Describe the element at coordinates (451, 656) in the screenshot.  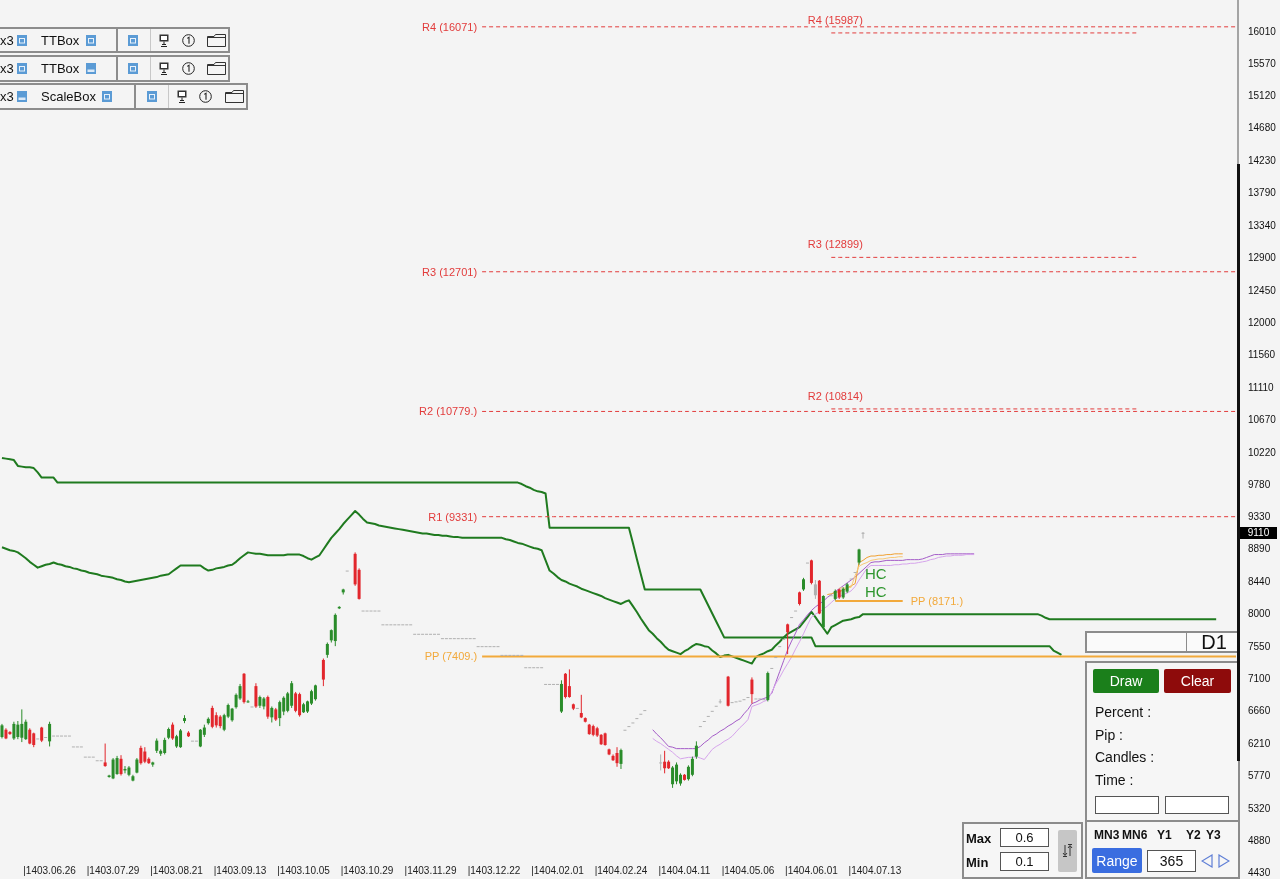
I see `series-label: PP (7409.)` at that location.